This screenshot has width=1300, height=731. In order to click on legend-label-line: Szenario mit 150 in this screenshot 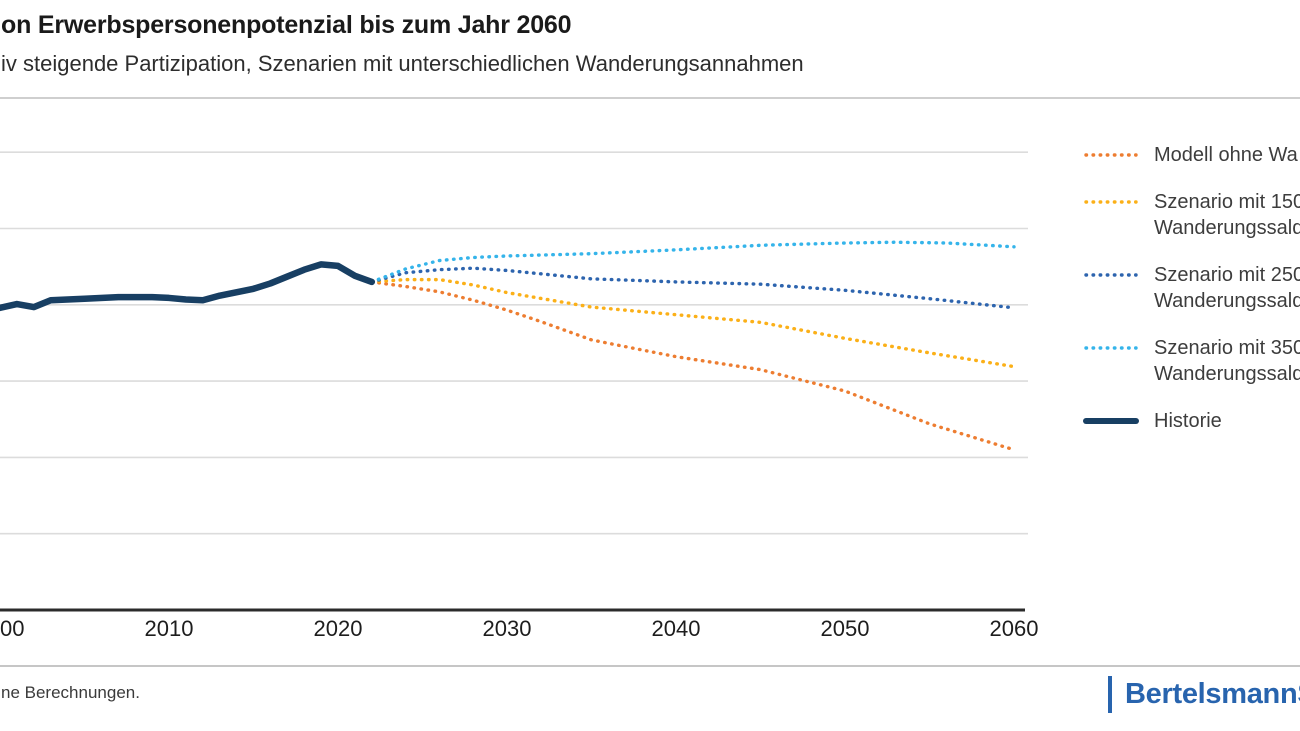, I will do `click(1227, 202)`.